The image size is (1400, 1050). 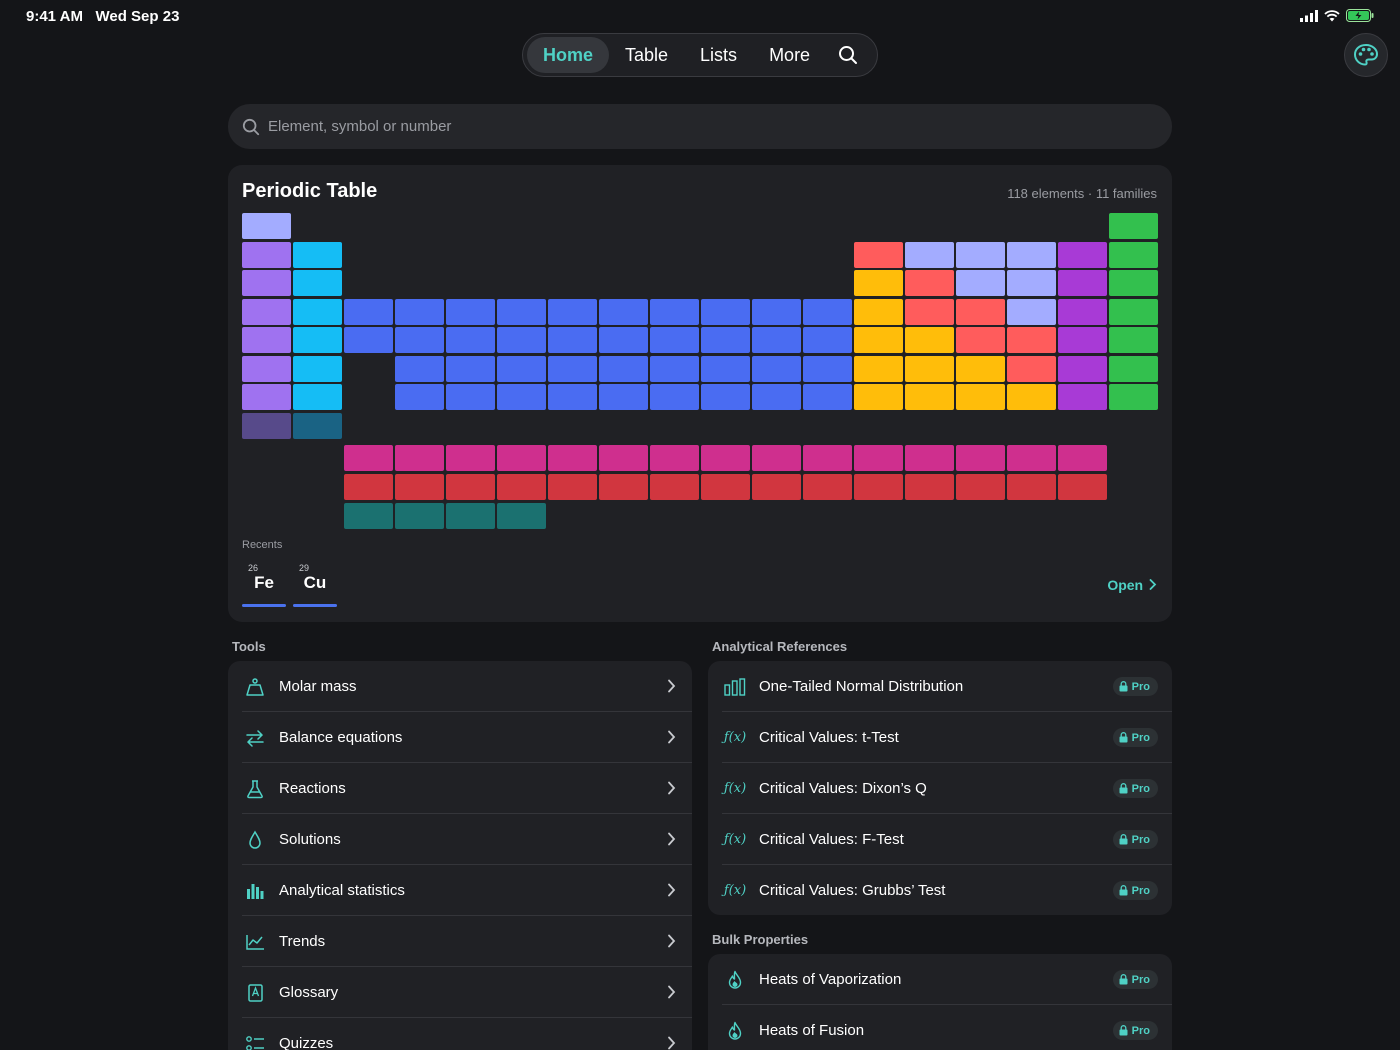 I want to click on tool-molar-mass: Molar mass, so click(x=460, y=686).